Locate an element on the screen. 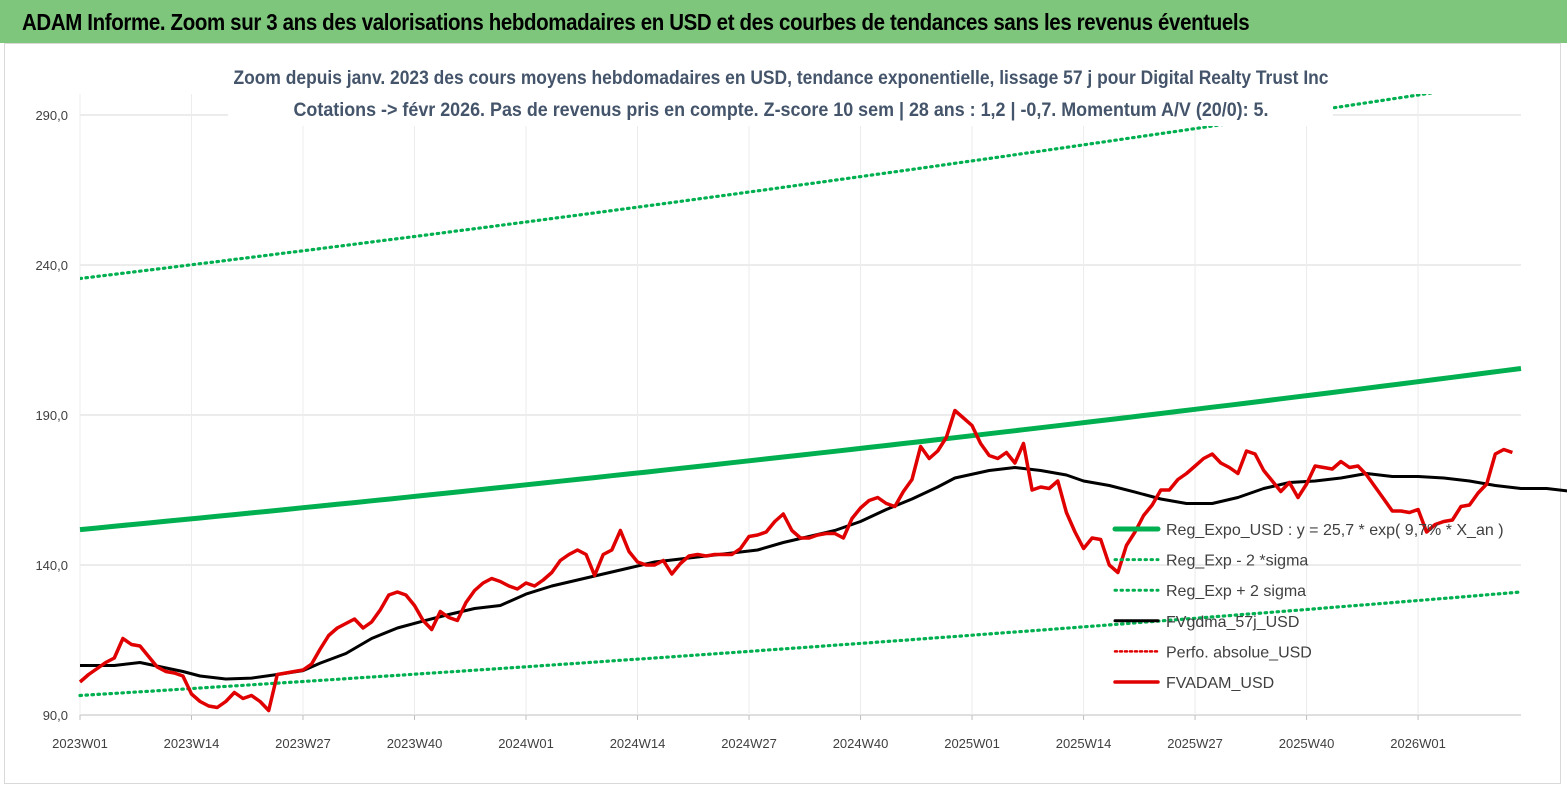 The width and height of the screenshot is (1567, 792). x-tick-label: 2024W40 is located at coordinates (861, 743).